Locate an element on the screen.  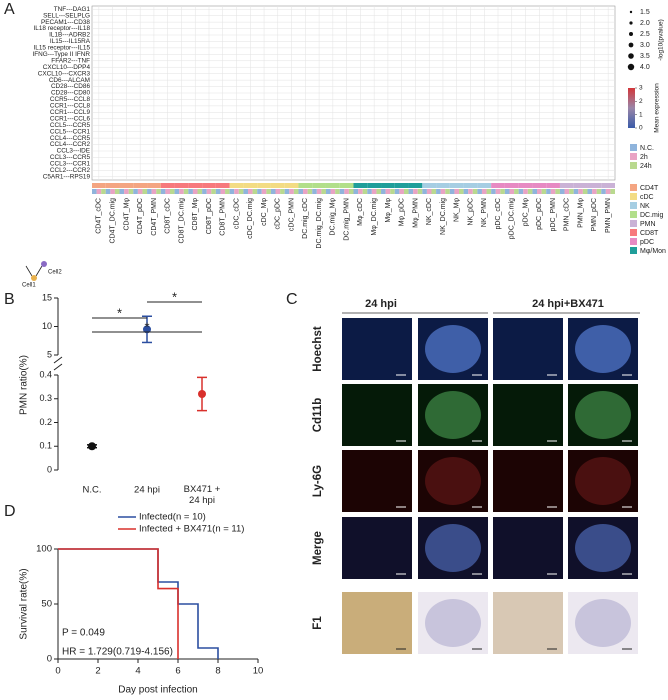
x-tick-label: 10 is located at coordinates (258, 671).